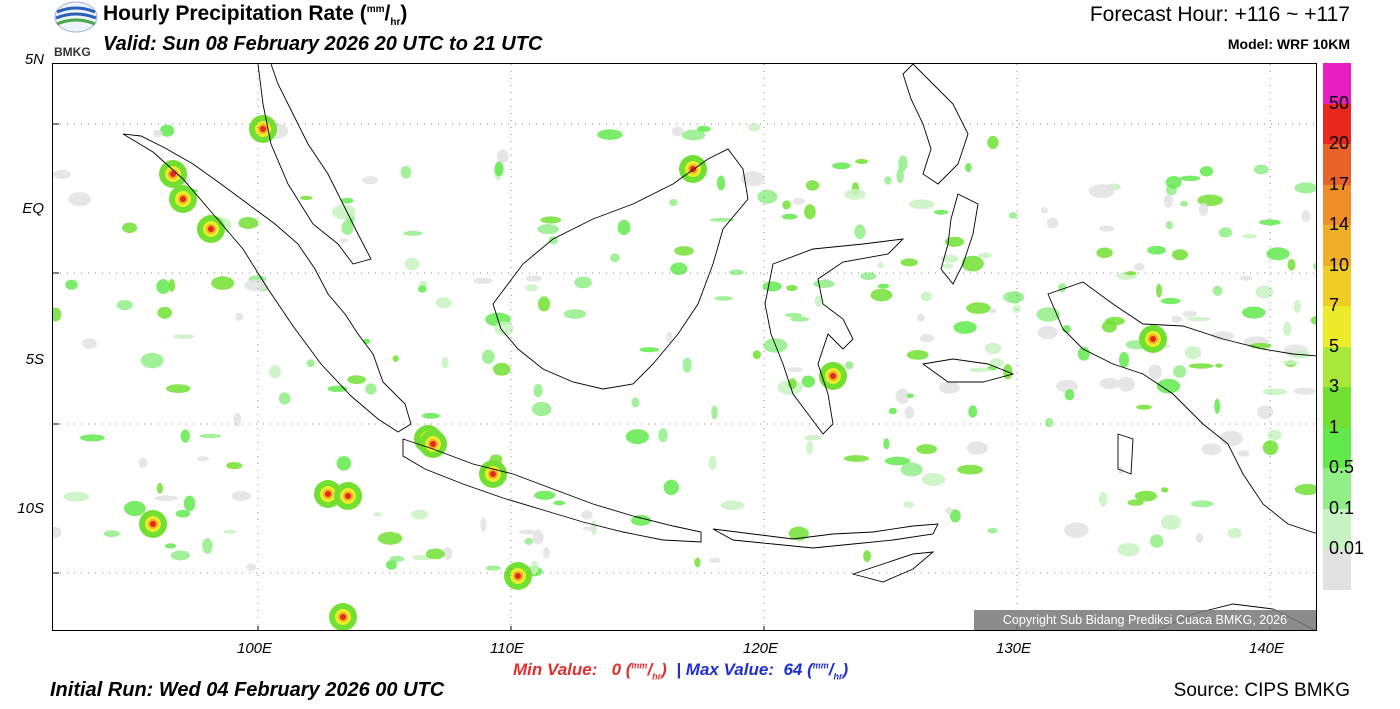 The image size is (1400, 709). I want to click on data-source: Source: CIPS BMKG, so click(1261, 690).